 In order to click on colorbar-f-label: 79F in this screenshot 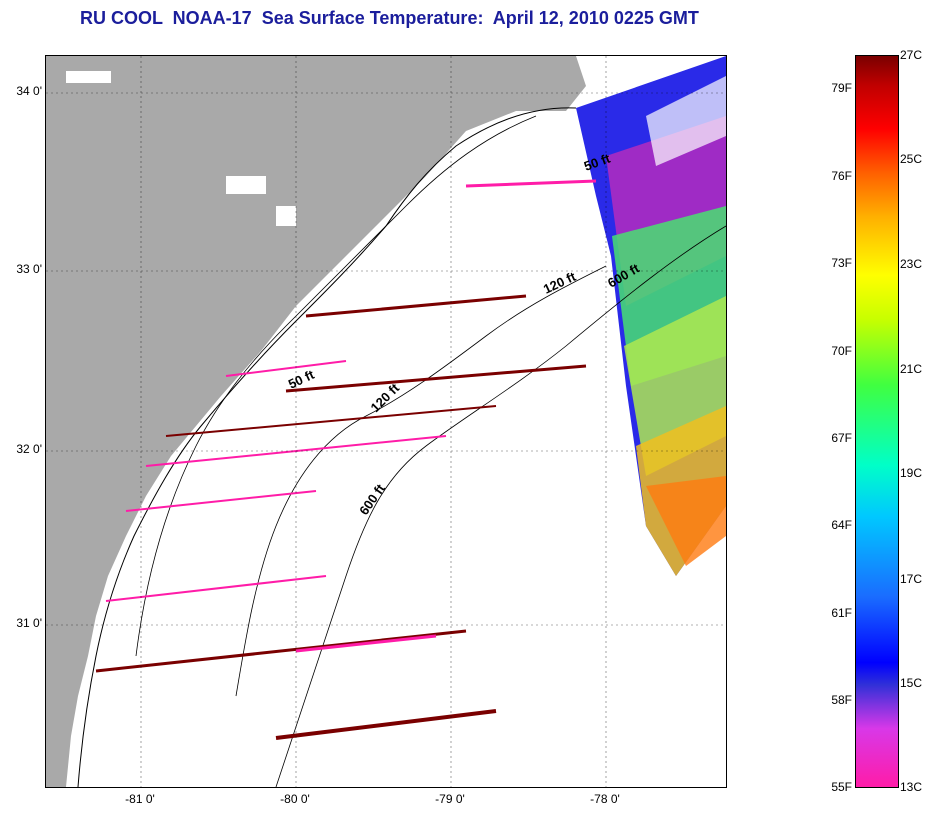, I will do `click(841, 88)`.